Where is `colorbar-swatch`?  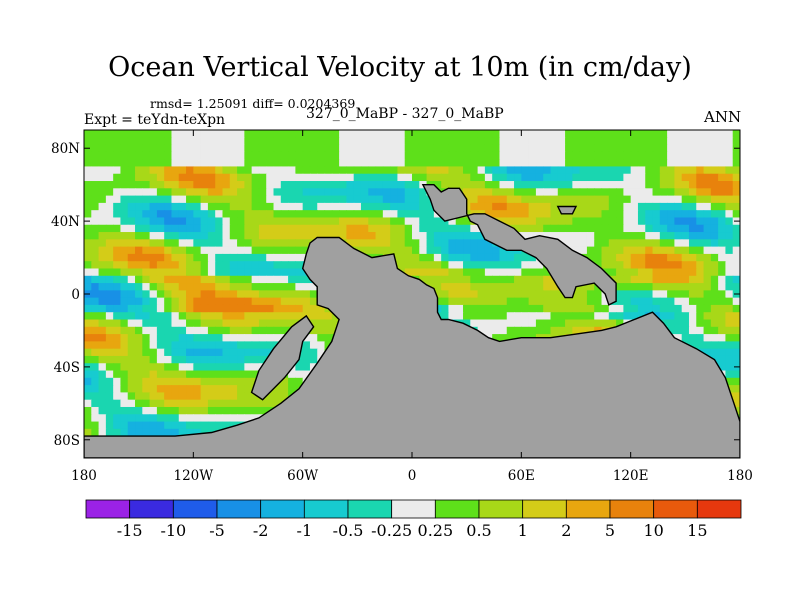
colorbar-swatch is located at coordinates (151, 509).